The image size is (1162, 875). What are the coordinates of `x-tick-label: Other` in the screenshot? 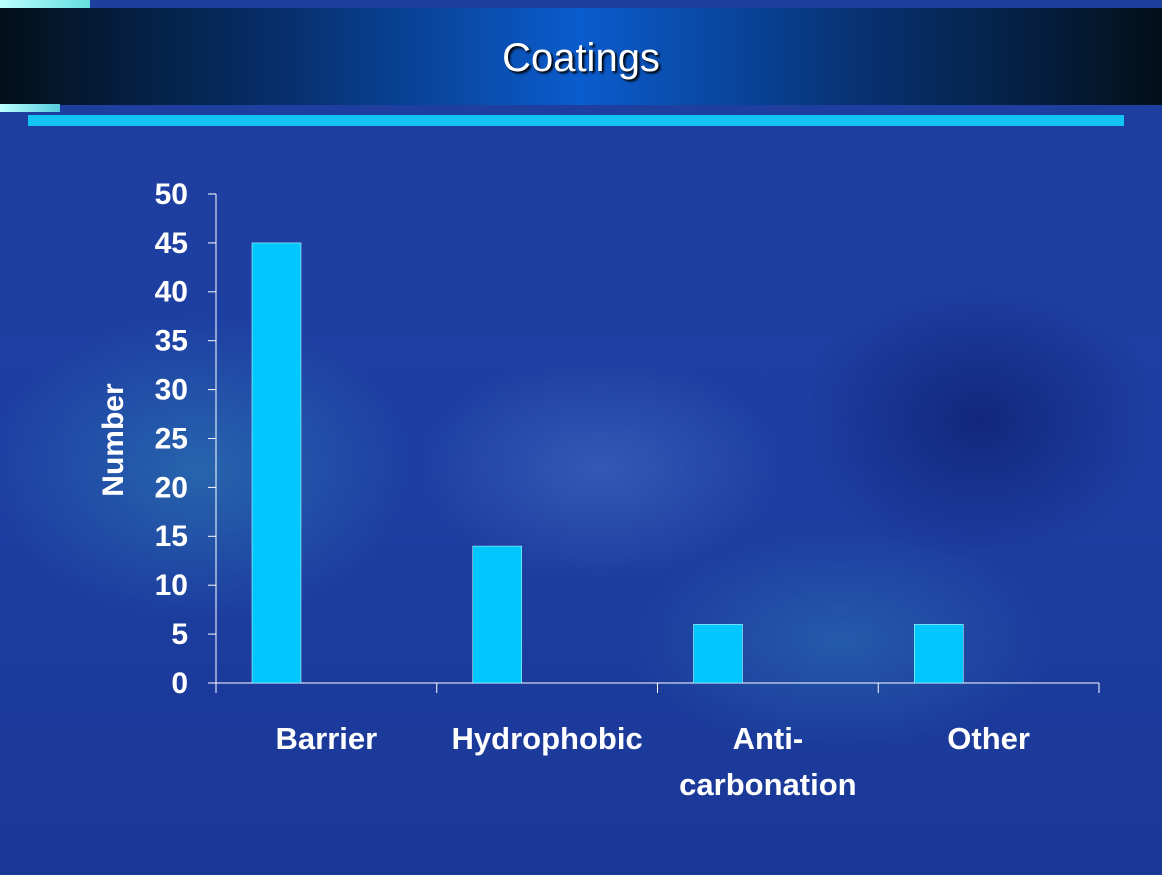 It's located at (988, 738).